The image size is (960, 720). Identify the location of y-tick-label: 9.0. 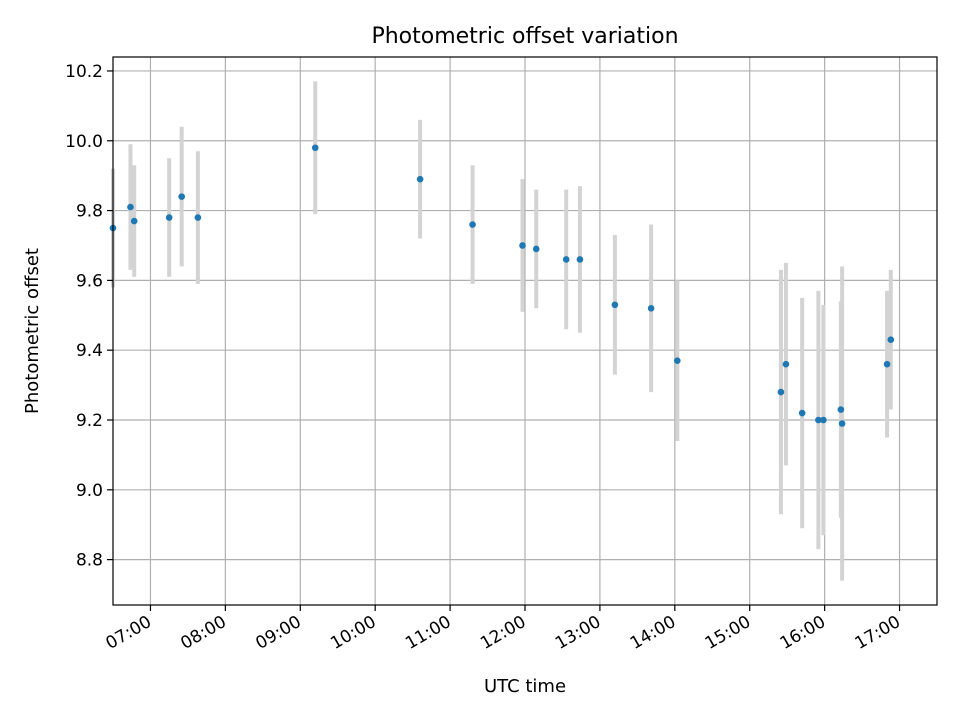
(89, 491).